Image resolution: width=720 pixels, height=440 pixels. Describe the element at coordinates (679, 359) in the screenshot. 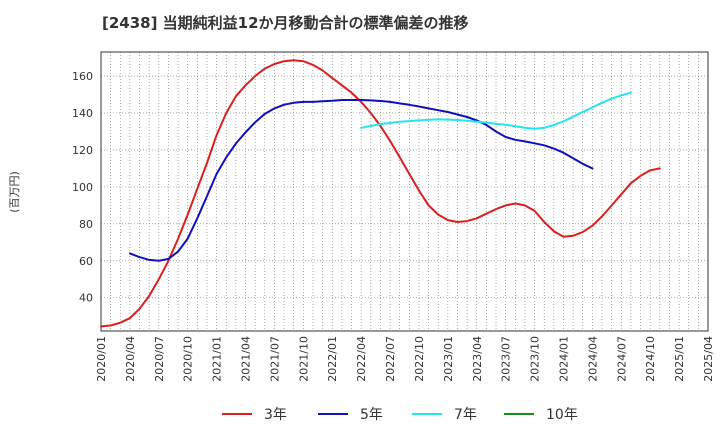

I see `x-tick-label: 2025/01` at that location.